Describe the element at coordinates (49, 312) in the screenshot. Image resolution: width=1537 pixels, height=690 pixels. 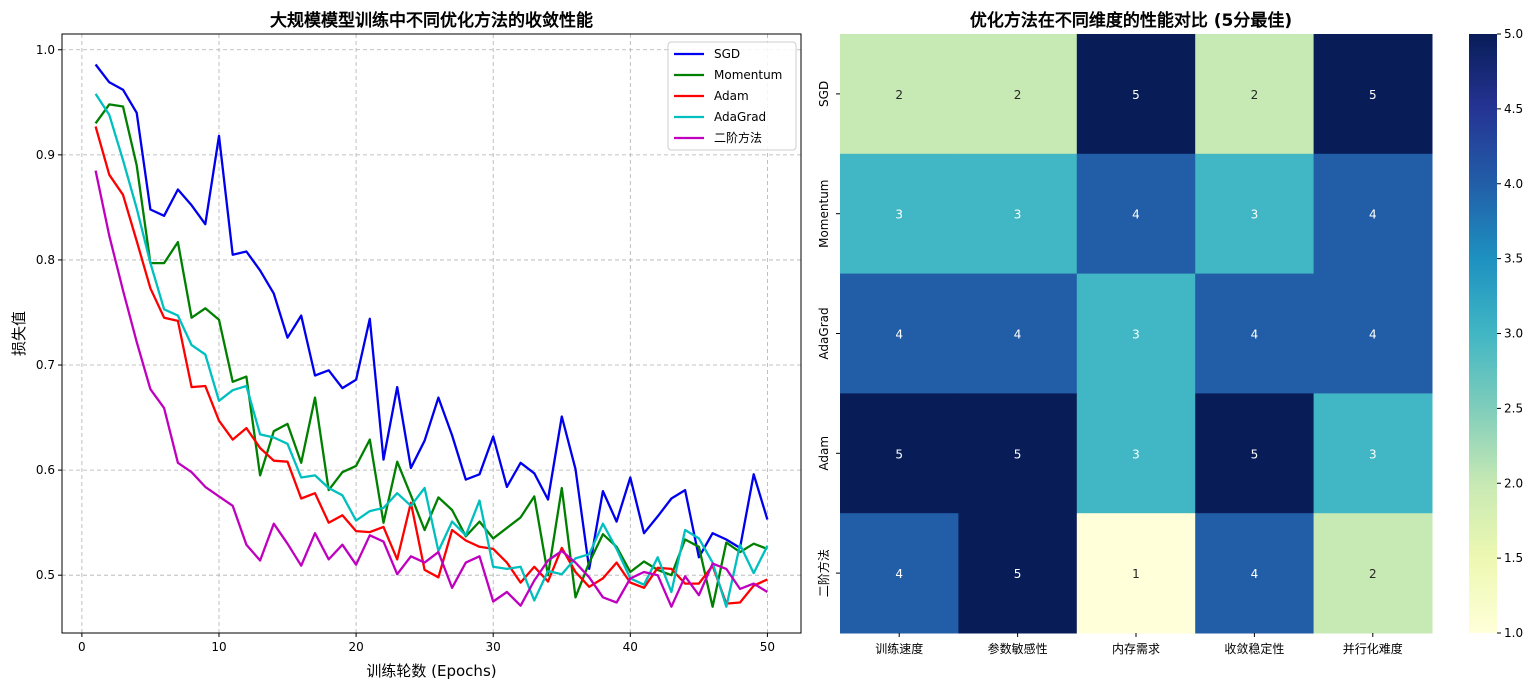
I see `y-axis-ticks: 0.5 0.6 0.7 0.8 0.9 1.0` at that location.